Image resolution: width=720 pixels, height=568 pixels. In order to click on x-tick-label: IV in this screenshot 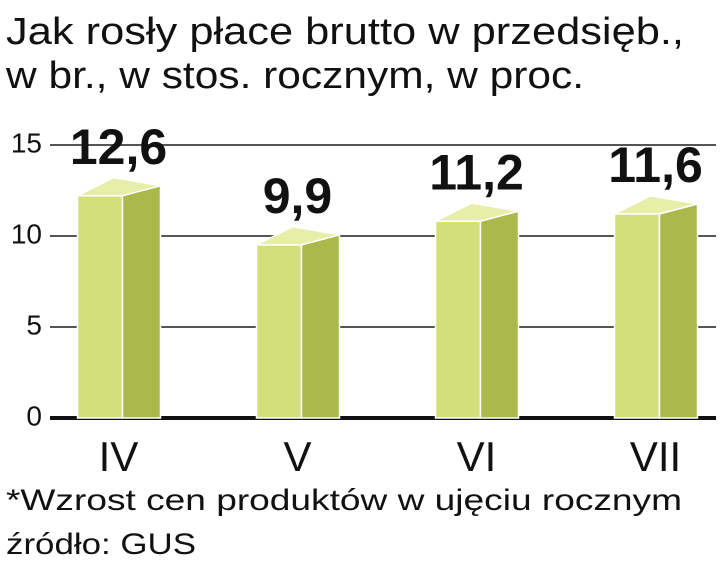, I will do `click(119, 456)`.